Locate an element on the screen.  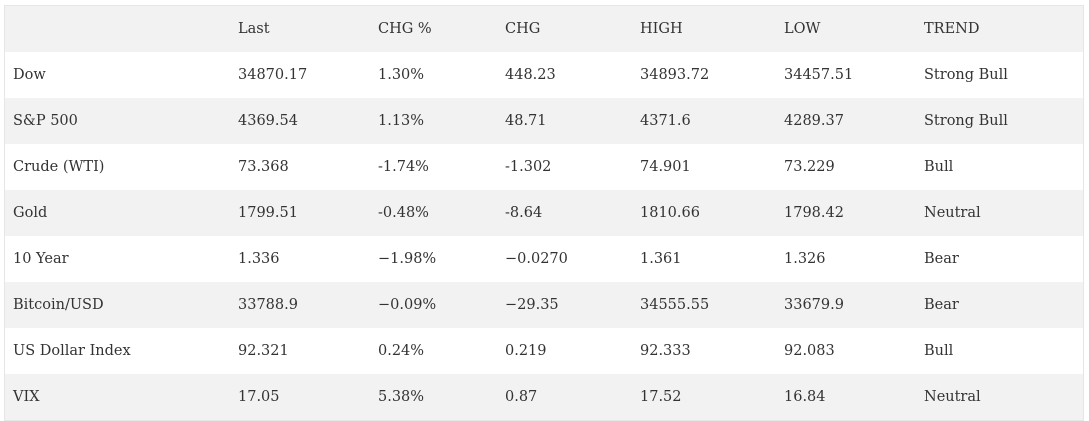
cell-high: 17.52 is located at coordinates (661, 397).